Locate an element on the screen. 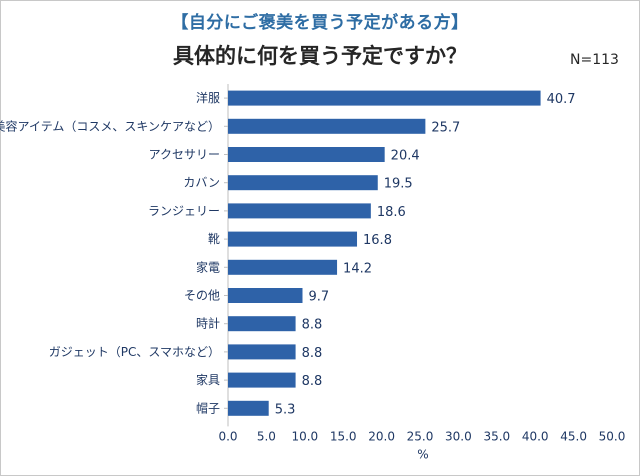  value-label-5: 18.6 is located at coordinates (391, 212).